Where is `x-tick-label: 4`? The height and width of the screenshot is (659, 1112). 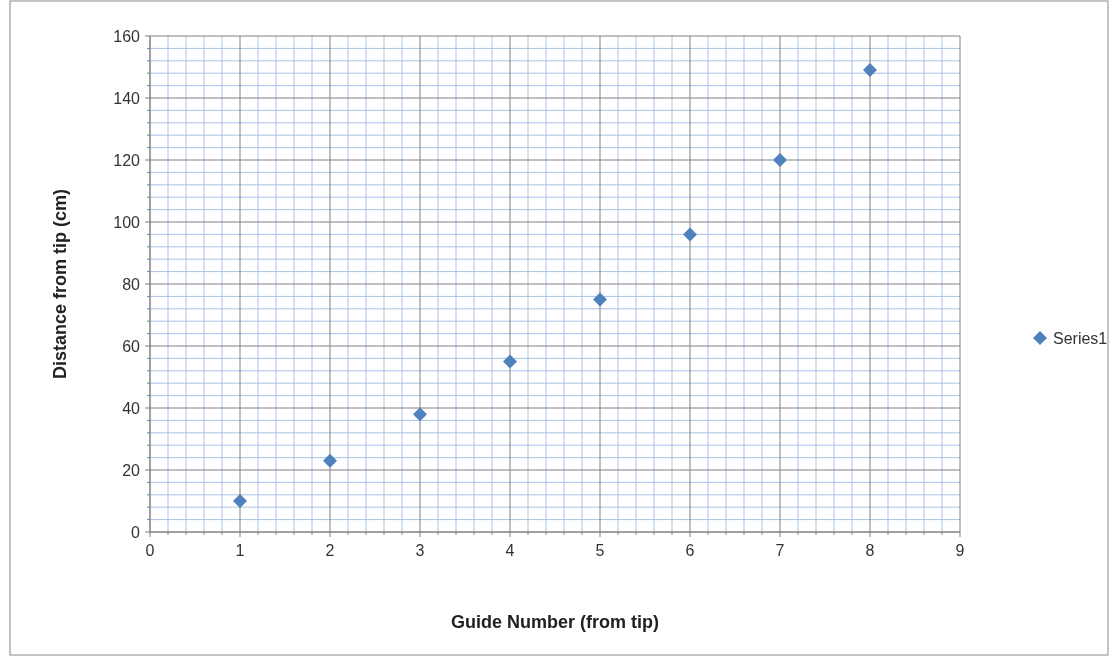
x-tick-label: 4 is located at coordinates (510, 550).